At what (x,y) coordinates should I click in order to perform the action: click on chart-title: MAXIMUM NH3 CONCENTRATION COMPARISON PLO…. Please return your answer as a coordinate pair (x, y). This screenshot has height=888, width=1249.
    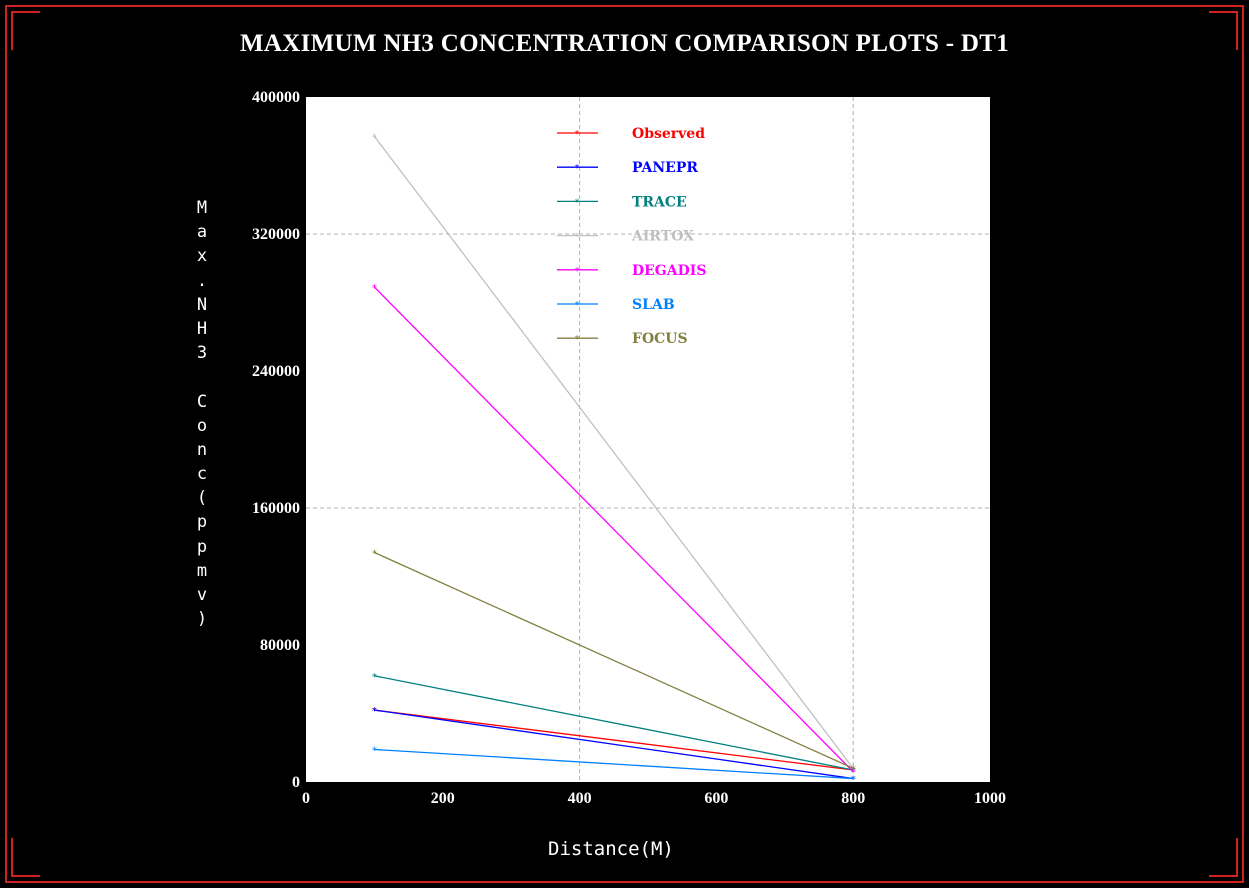
    Looking at the image, I should click on (624, 43).